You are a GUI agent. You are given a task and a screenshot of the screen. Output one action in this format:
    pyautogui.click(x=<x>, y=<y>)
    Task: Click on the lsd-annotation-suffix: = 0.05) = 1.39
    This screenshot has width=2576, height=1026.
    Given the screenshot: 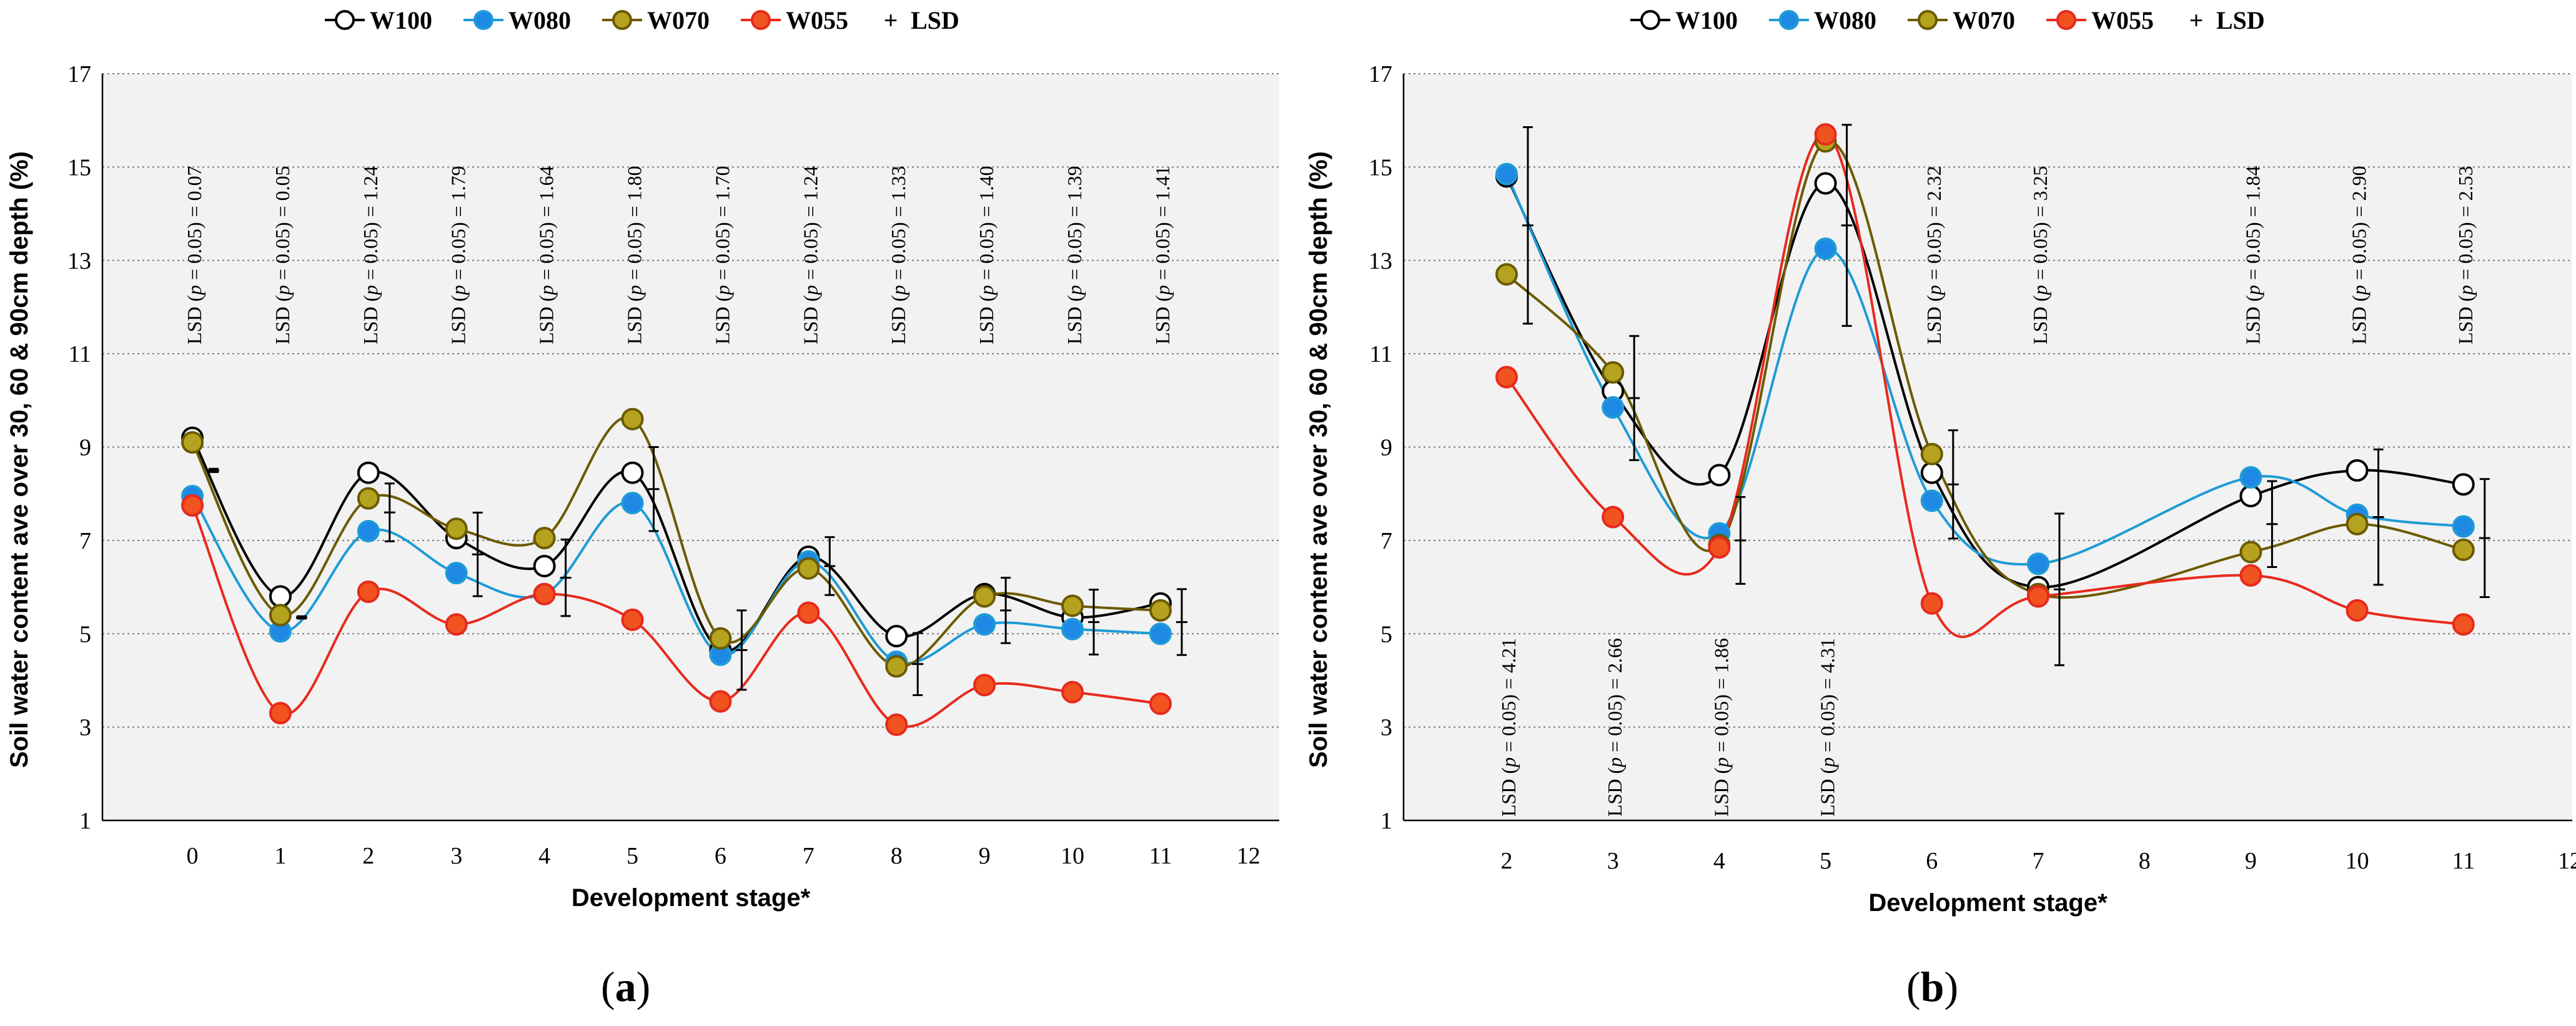 What is the action you would take?
    pyautogui.click(x=1074, y=225)
    